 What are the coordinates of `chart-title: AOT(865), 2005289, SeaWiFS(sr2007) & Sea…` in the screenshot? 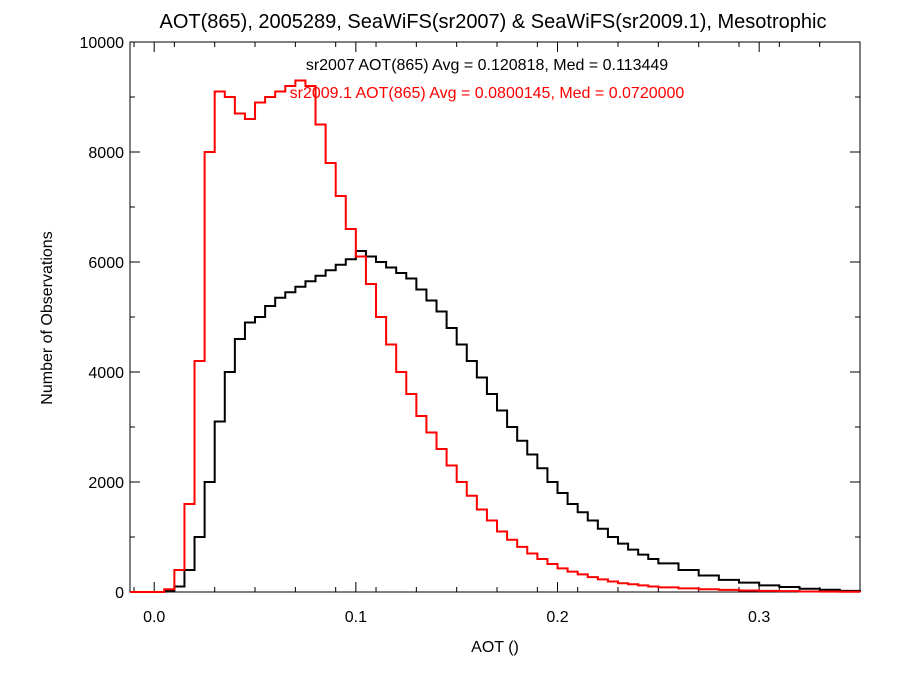 It's located at (493, 22).